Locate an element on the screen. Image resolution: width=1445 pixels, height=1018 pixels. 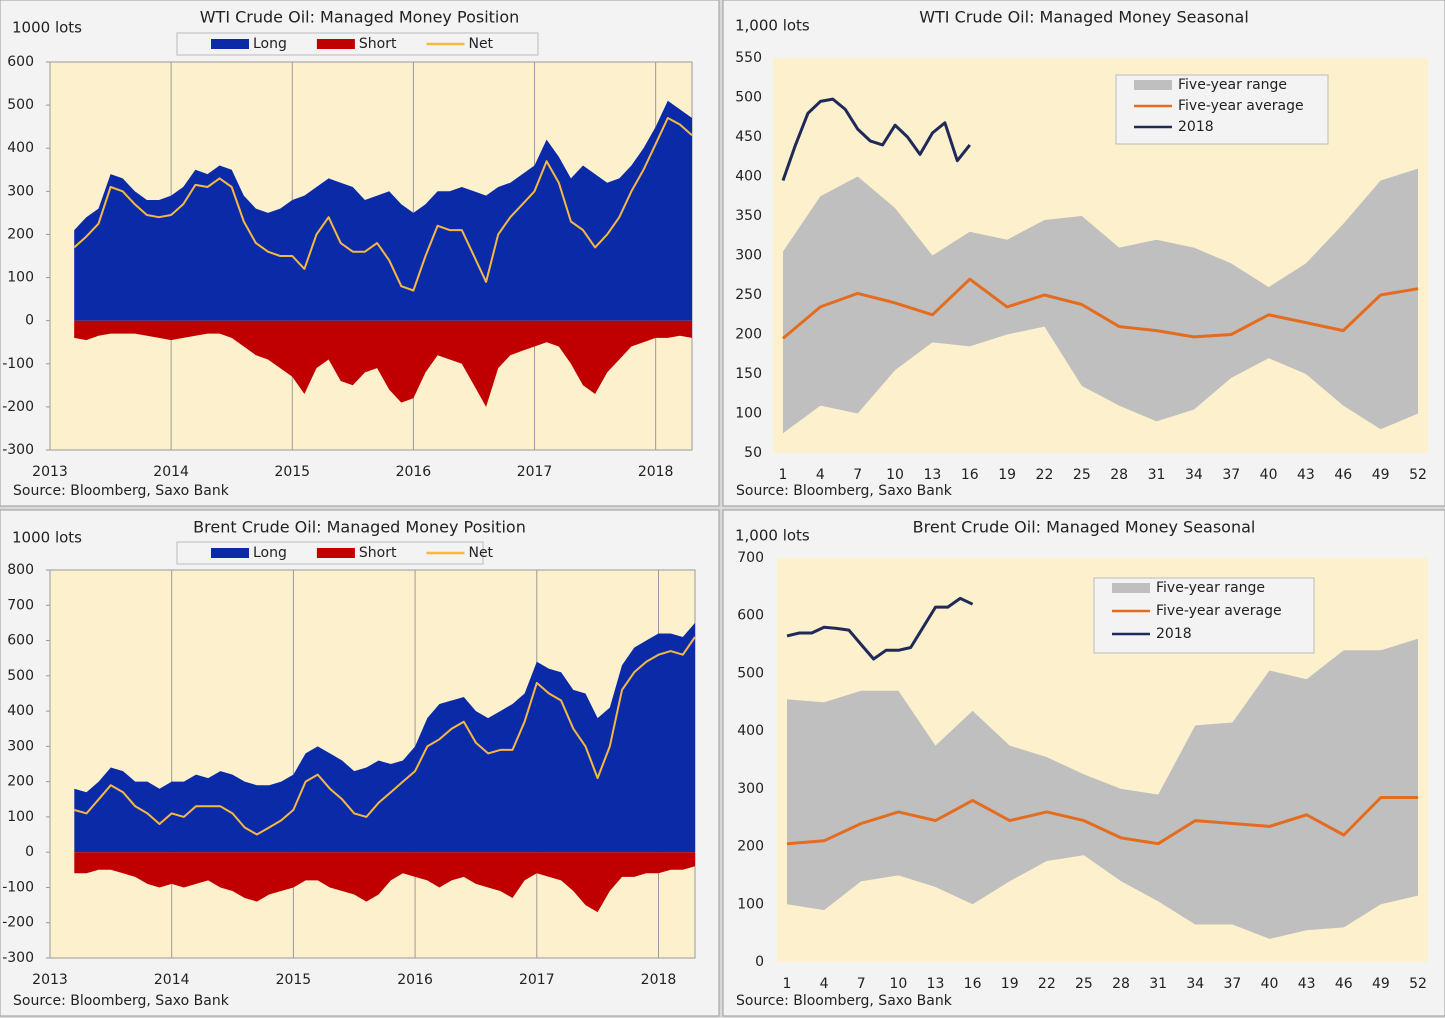
y-tick-label: 50 is located at coordinates (753, 453).